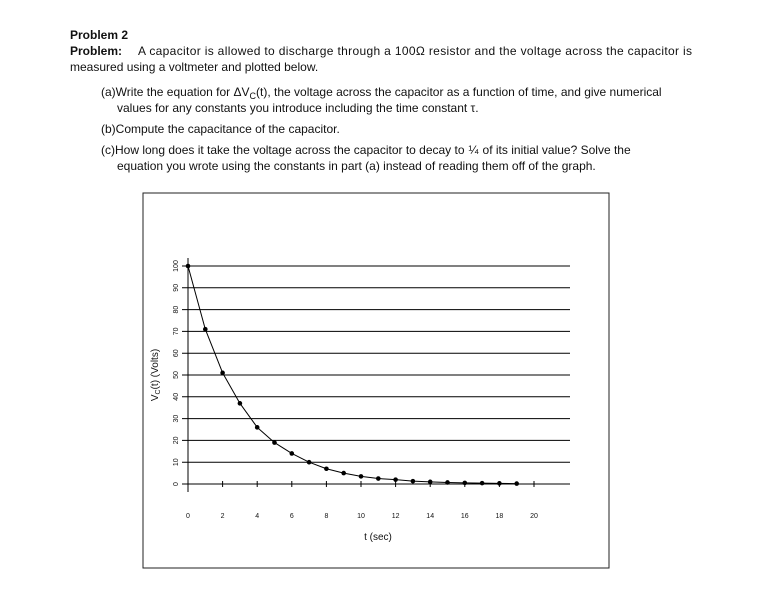 The width and height of the screenshot is (769, 596). What do you see at coordinates (176, 288) in the screenshot?
I see `y-tick-label: 90` at bounding box center [176, 288].